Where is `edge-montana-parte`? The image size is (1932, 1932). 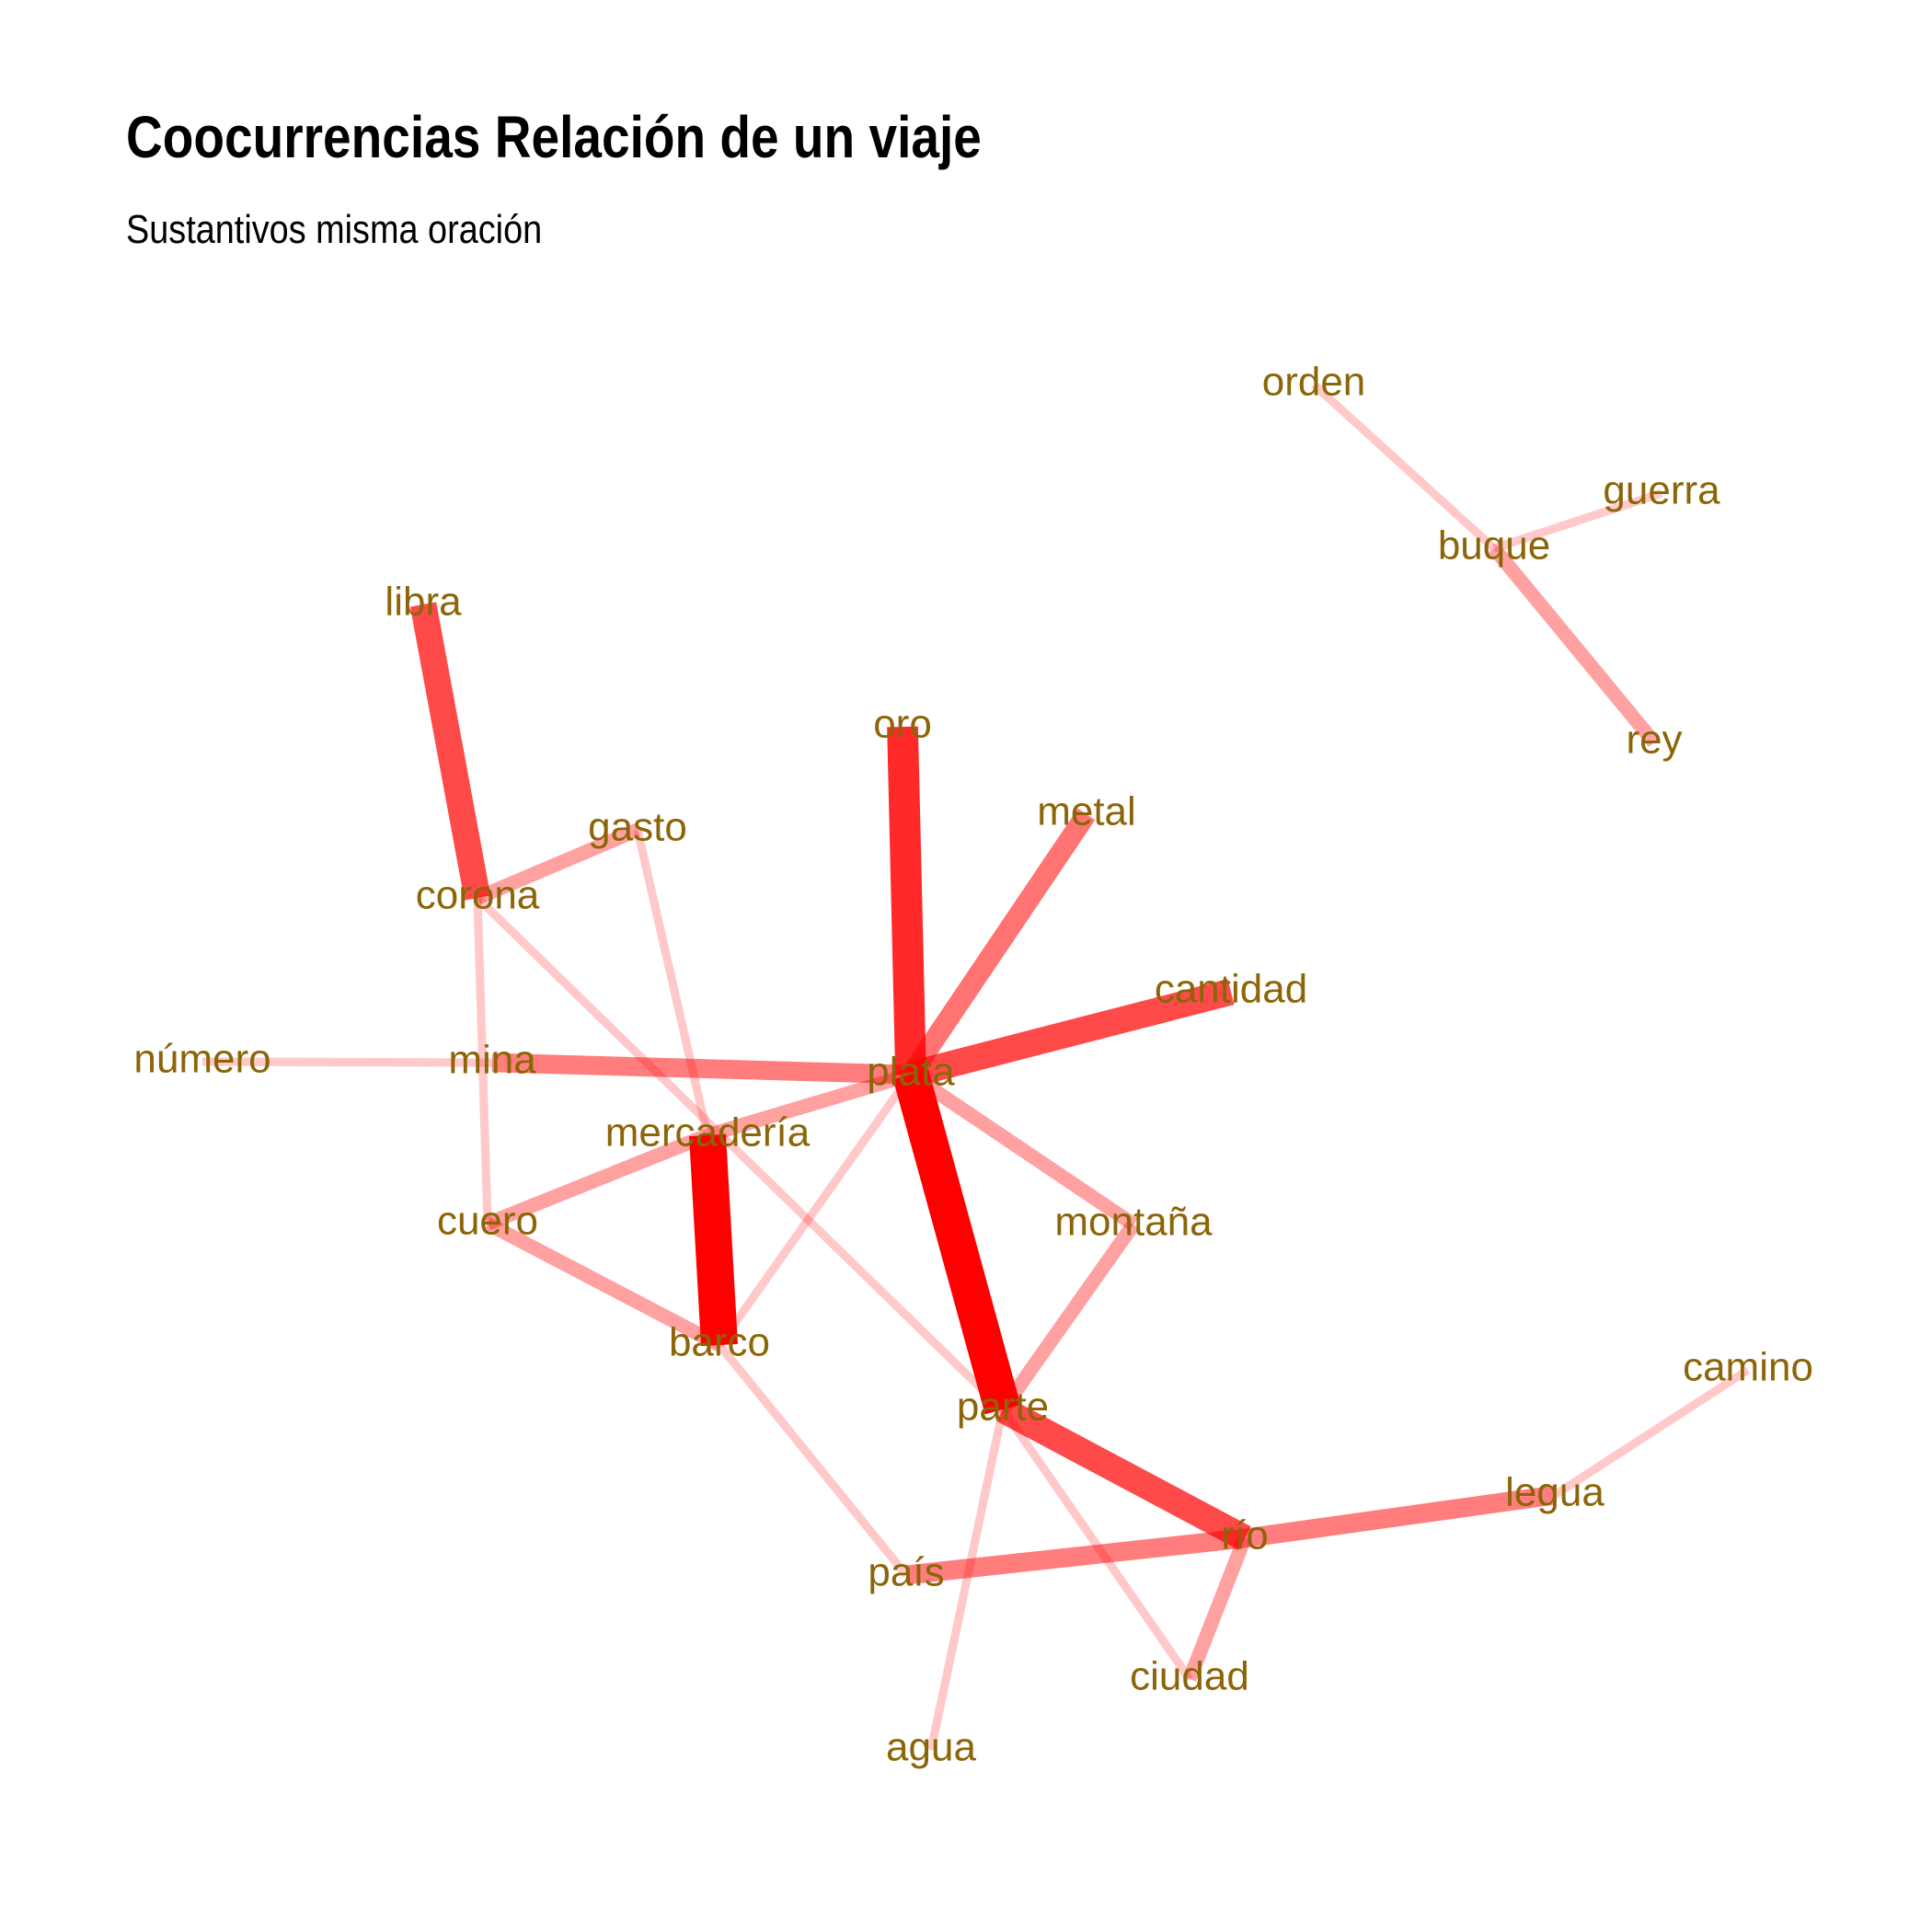 edge-montana-parte is located at coordinates (1068, 1317).